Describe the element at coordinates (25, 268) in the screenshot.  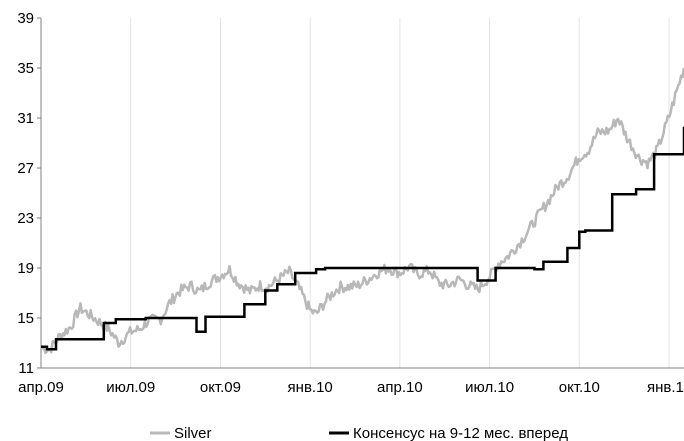
I see `y-tick-label: 19` at that location.